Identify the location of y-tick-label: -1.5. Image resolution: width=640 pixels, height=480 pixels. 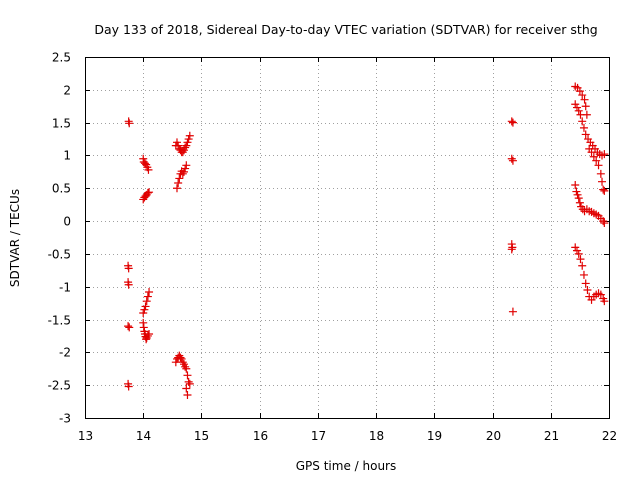
(59, 321).